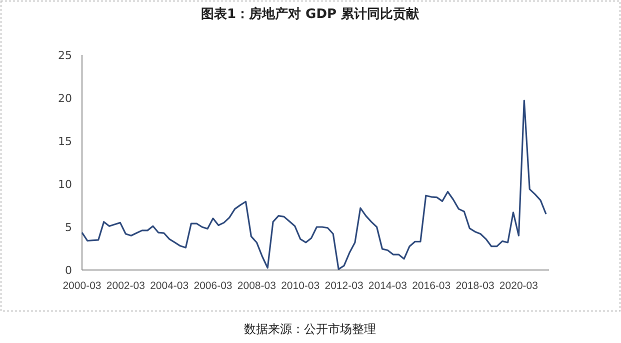  What do you see at coordinates (65, 184) in the screenshot?
I see `y-tick-label: 10` at bounding box center [65, 184].